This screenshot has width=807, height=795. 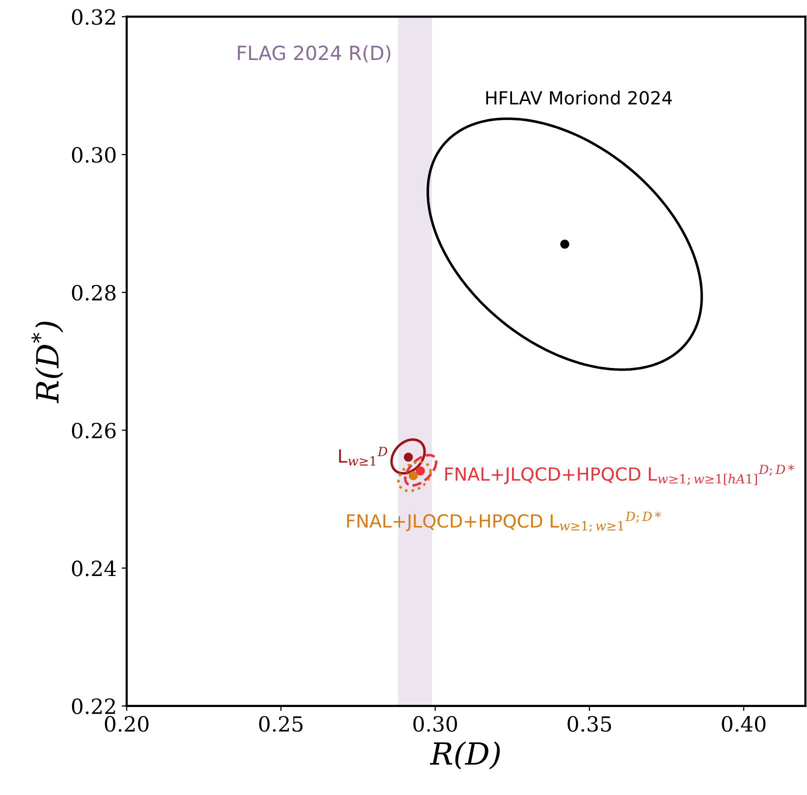 What do you see at coordinates (619, 475) in the screenshot?
I see `annotation: FNAL+JLQCD+HPQCD L$_{w≥1;w≥1[hA1]}$$^{D;D*}$` at bounding box center [619, 475].